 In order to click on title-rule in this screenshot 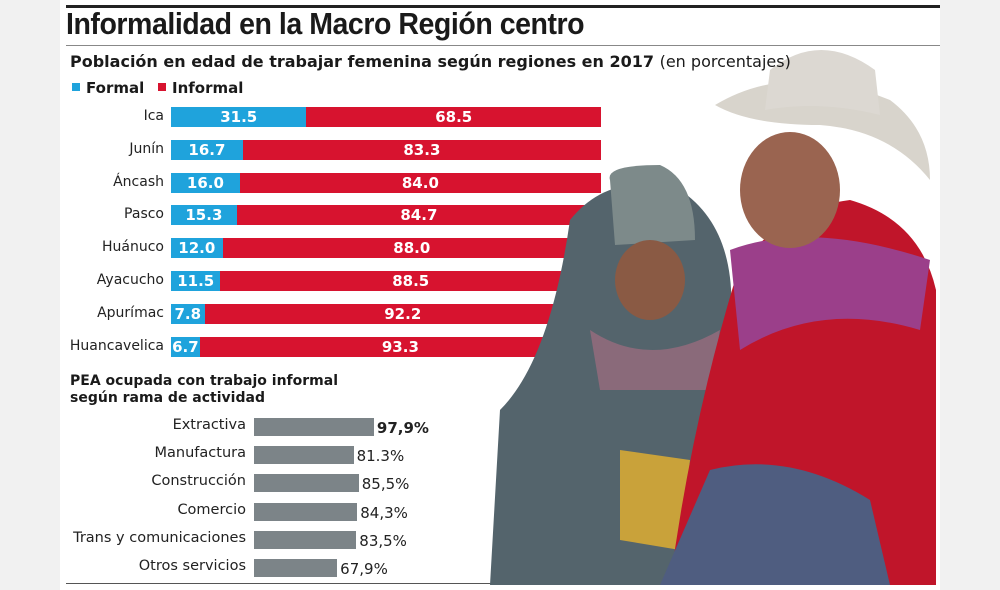, I will do `click(503, 45)`.